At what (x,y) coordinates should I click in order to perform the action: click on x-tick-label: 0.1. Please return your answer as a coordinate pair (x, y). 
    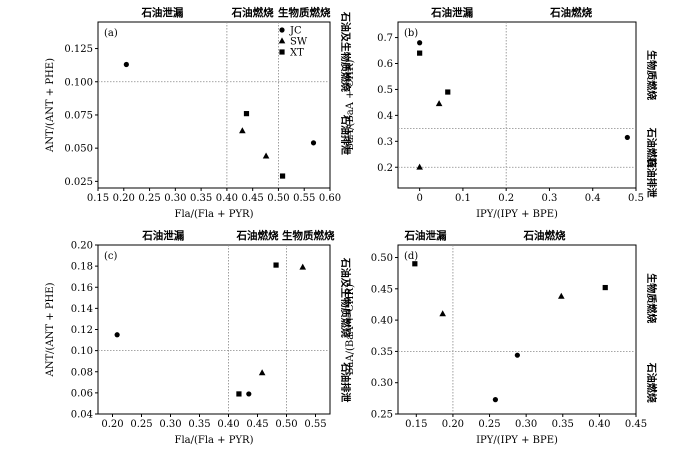
    Looking at the image, I should click on (463, 198).